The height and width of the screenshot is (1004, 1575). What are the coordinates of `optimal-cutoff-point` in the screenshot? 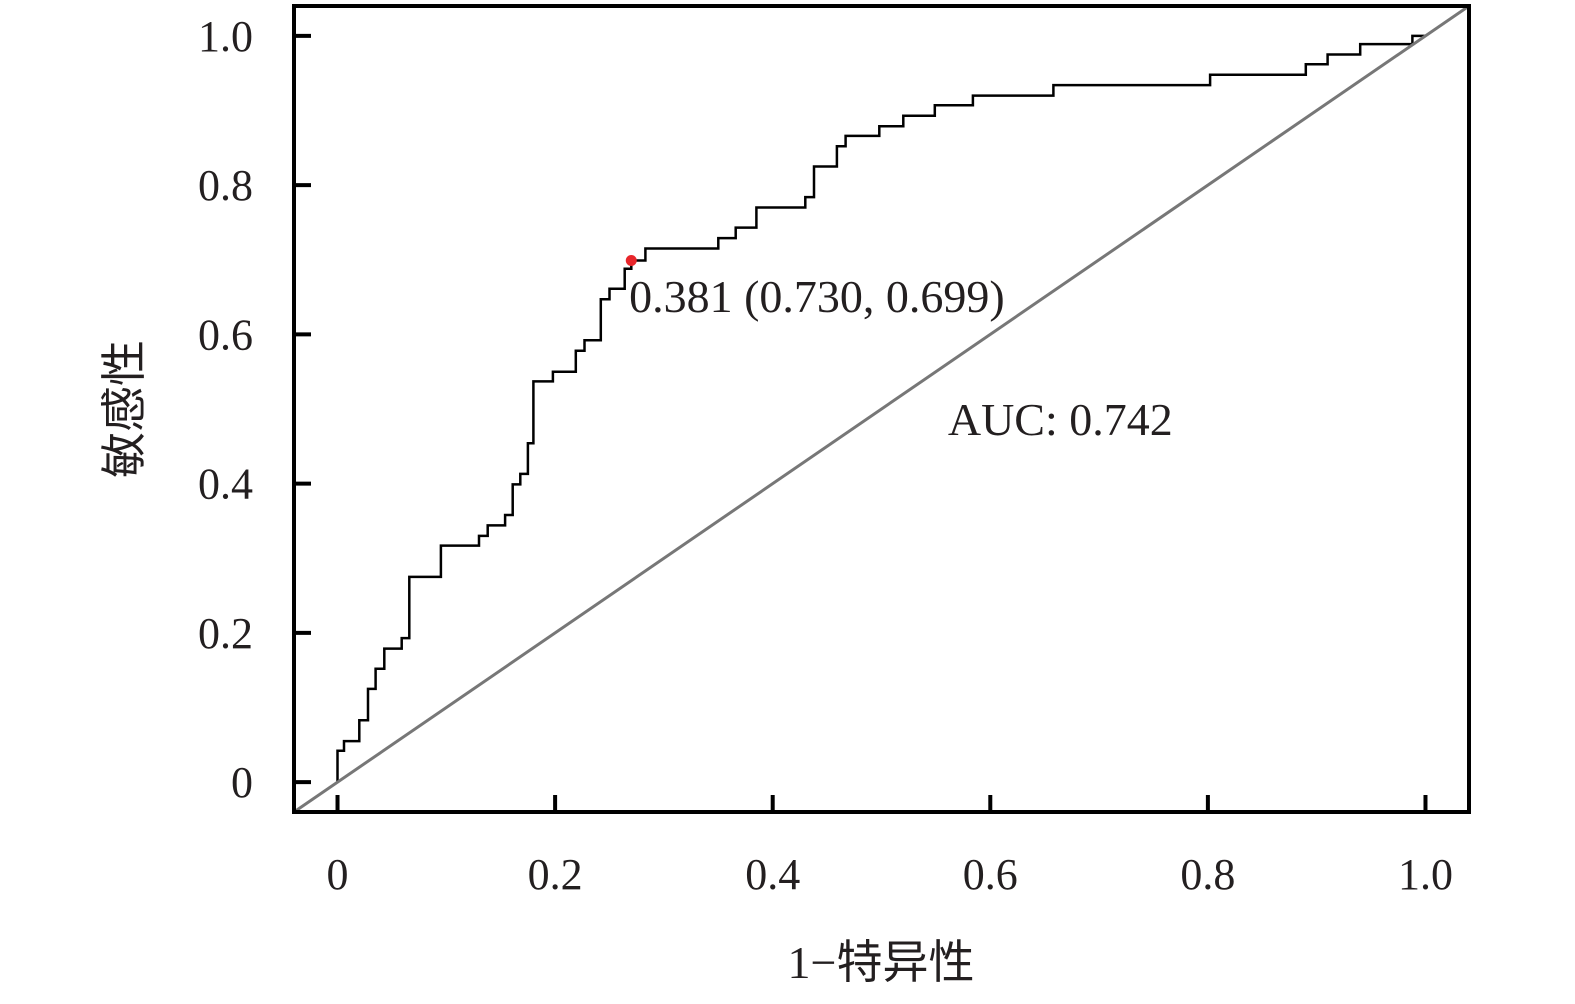 It's located at (631, 260).